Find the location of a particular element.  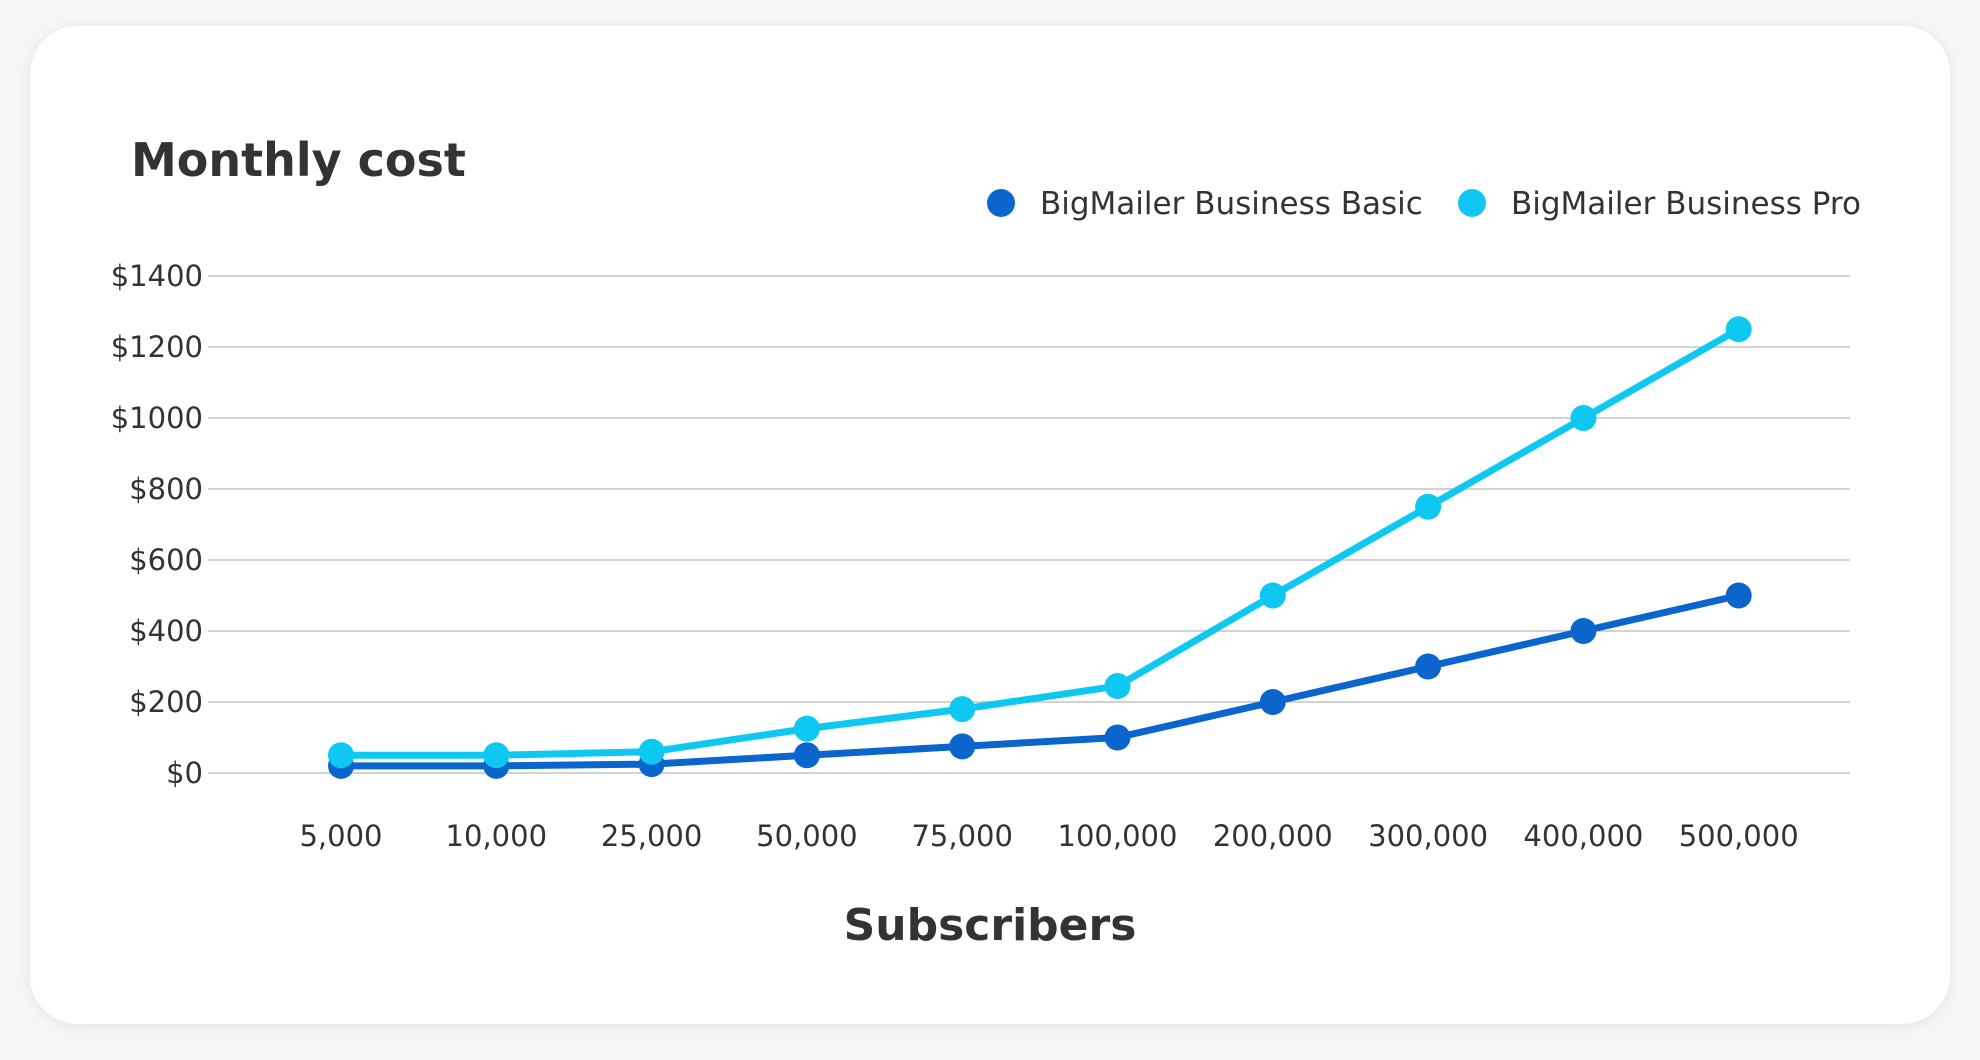

x-tick-label: 100,000 is located at coordinates (1118, 836).